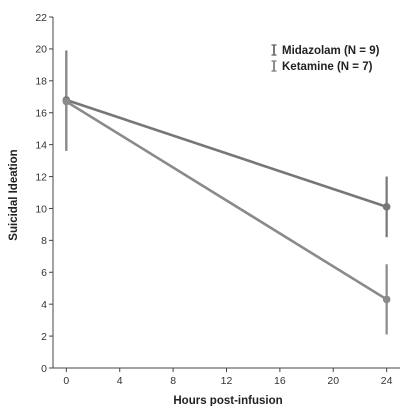  What do you see at coordinates (14, 194) in the screenshot?
I see `y-axis-label: Suicidal Ideation` at bounding box center [14, 194].